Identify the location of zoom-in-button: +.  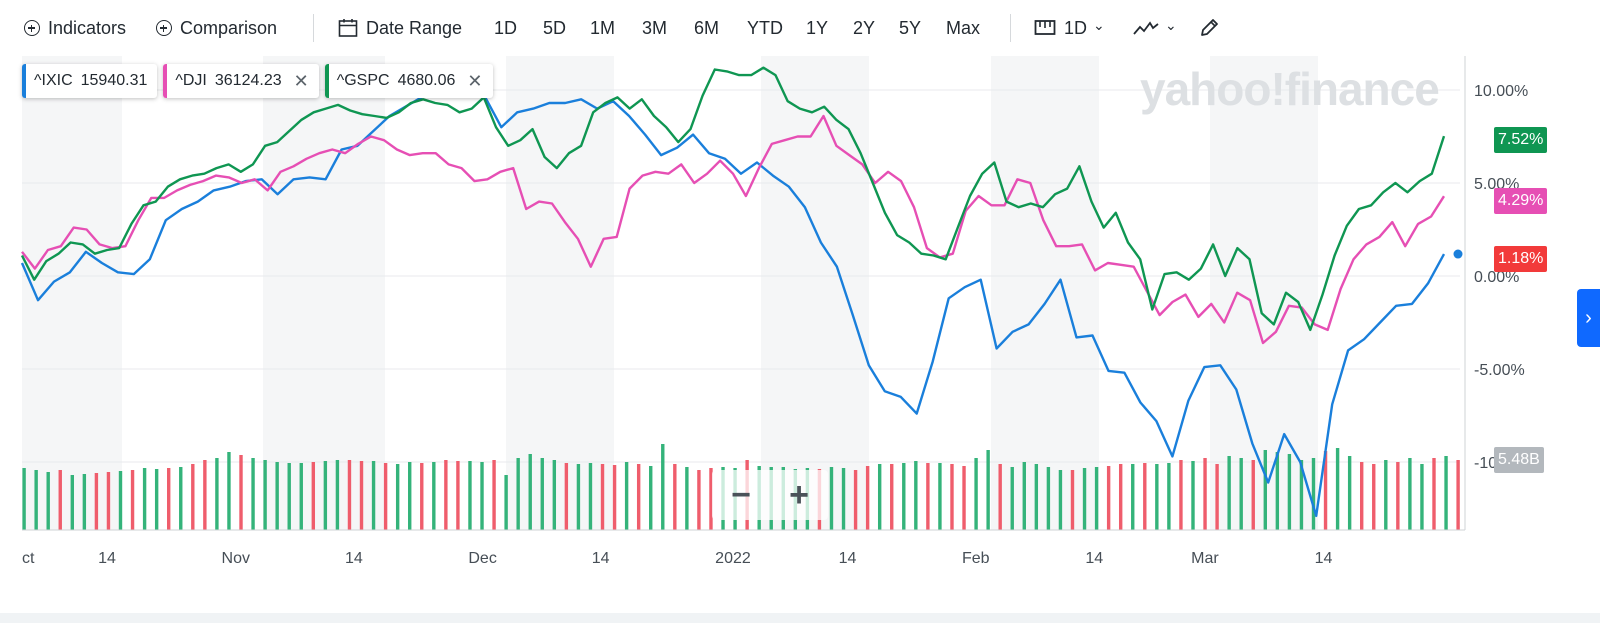
(799, 494).